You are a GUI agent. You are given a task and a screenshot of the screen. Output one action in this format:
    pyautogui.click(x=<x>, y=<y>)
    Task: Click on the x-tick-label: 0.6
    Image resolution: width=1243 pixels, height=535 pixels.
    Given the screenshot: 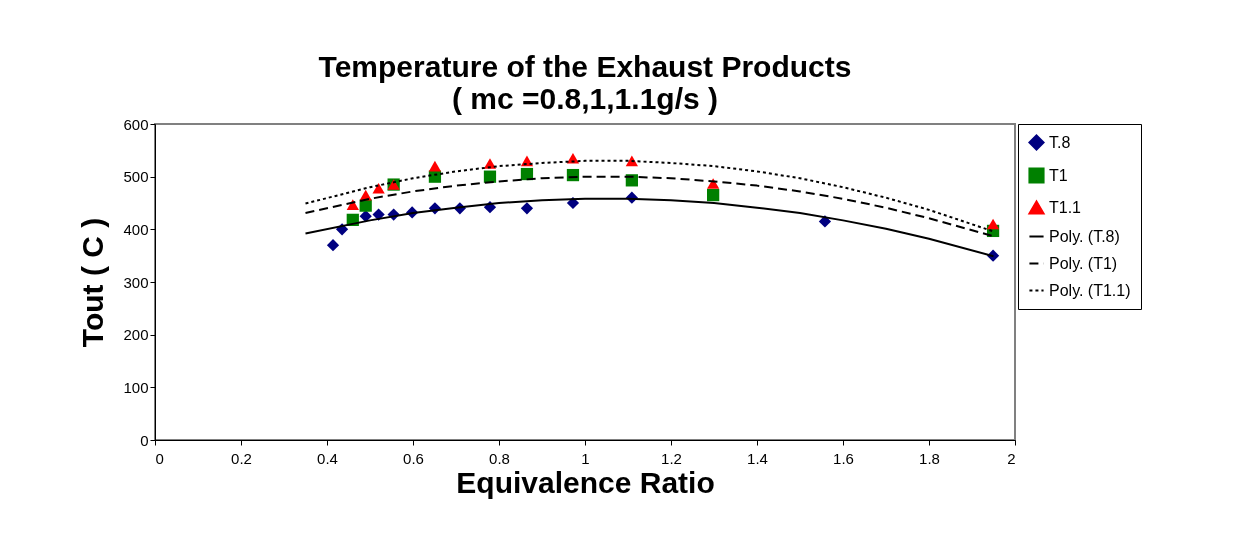 What is the action you would take?
    pyautogui.click(x=413, y=458)
    